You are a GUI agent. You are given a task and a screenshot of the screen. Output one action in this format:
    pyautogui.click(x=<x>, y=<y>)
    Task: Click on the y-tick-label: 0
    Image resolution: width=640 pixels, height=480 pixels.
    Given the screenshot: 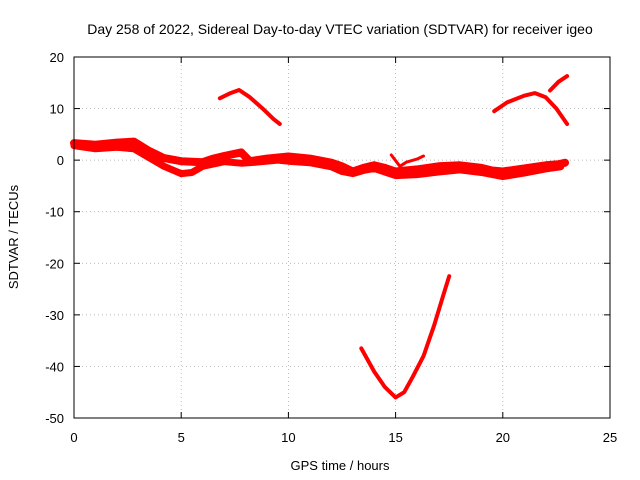 What is the action you would take?
    pyautogui.click(x=60, y=160)
    